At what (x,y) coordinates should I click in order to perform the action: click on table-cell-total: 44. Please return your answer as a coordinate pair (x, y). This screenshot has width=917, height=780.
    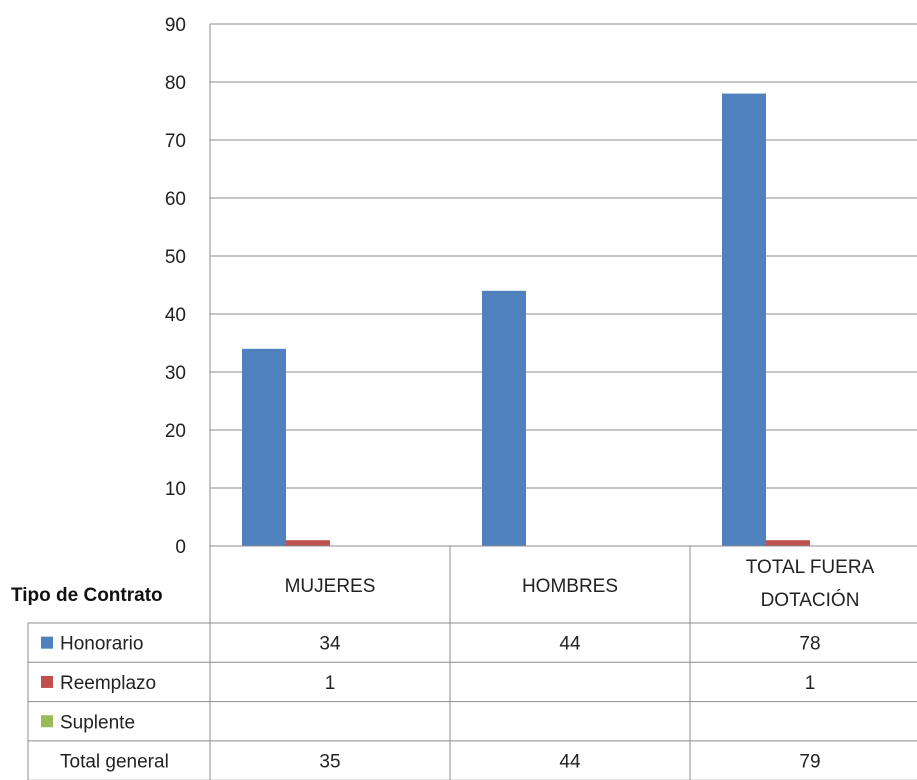
    Looking at the image, I should click on (570, 762).